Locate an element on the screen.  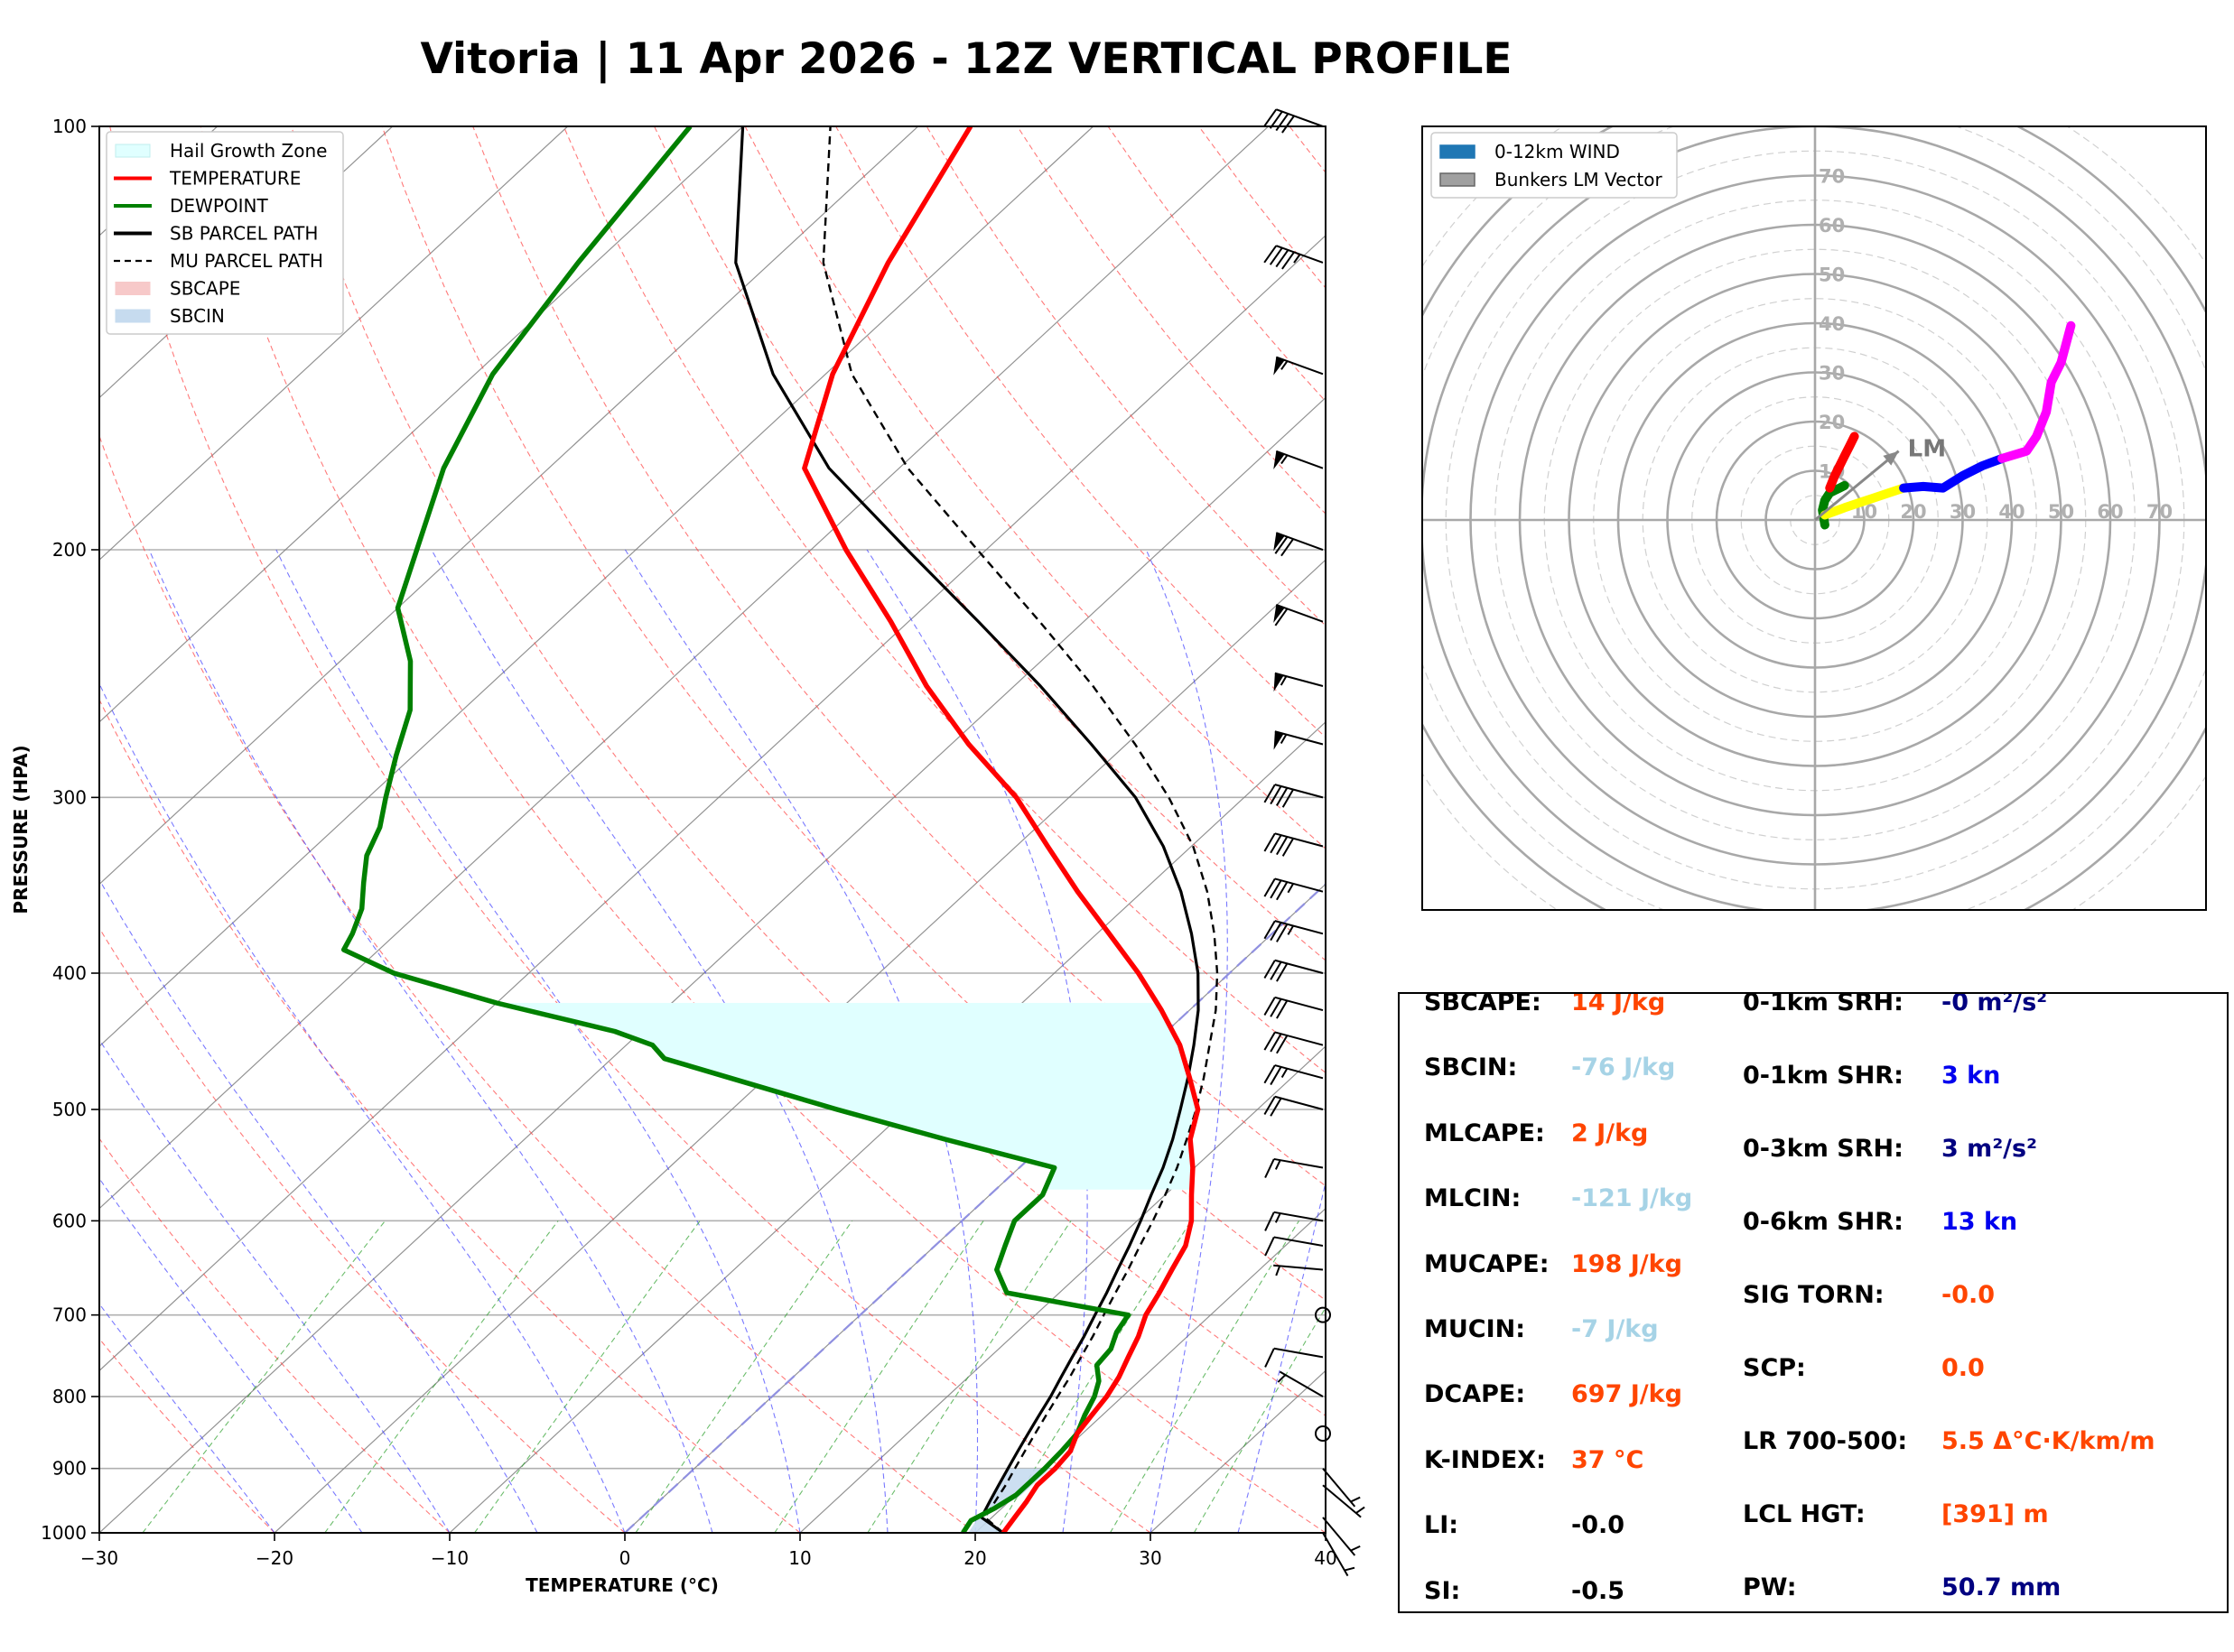
hodo-legend-label: 0-12km WIND is located at coordinates (1557, 151).